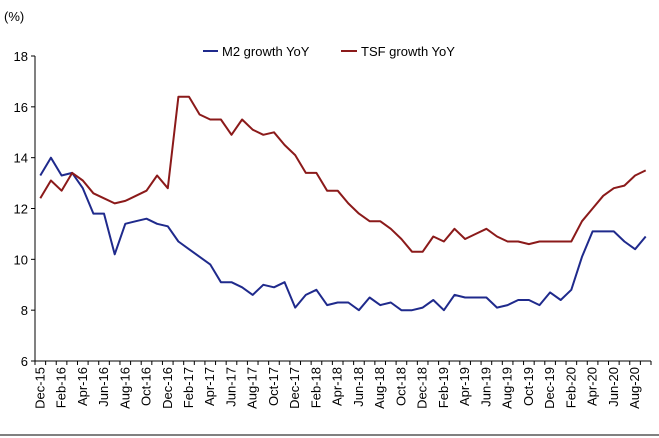  I want to click on x-tick-label: Aug-17, so click(252, 388).